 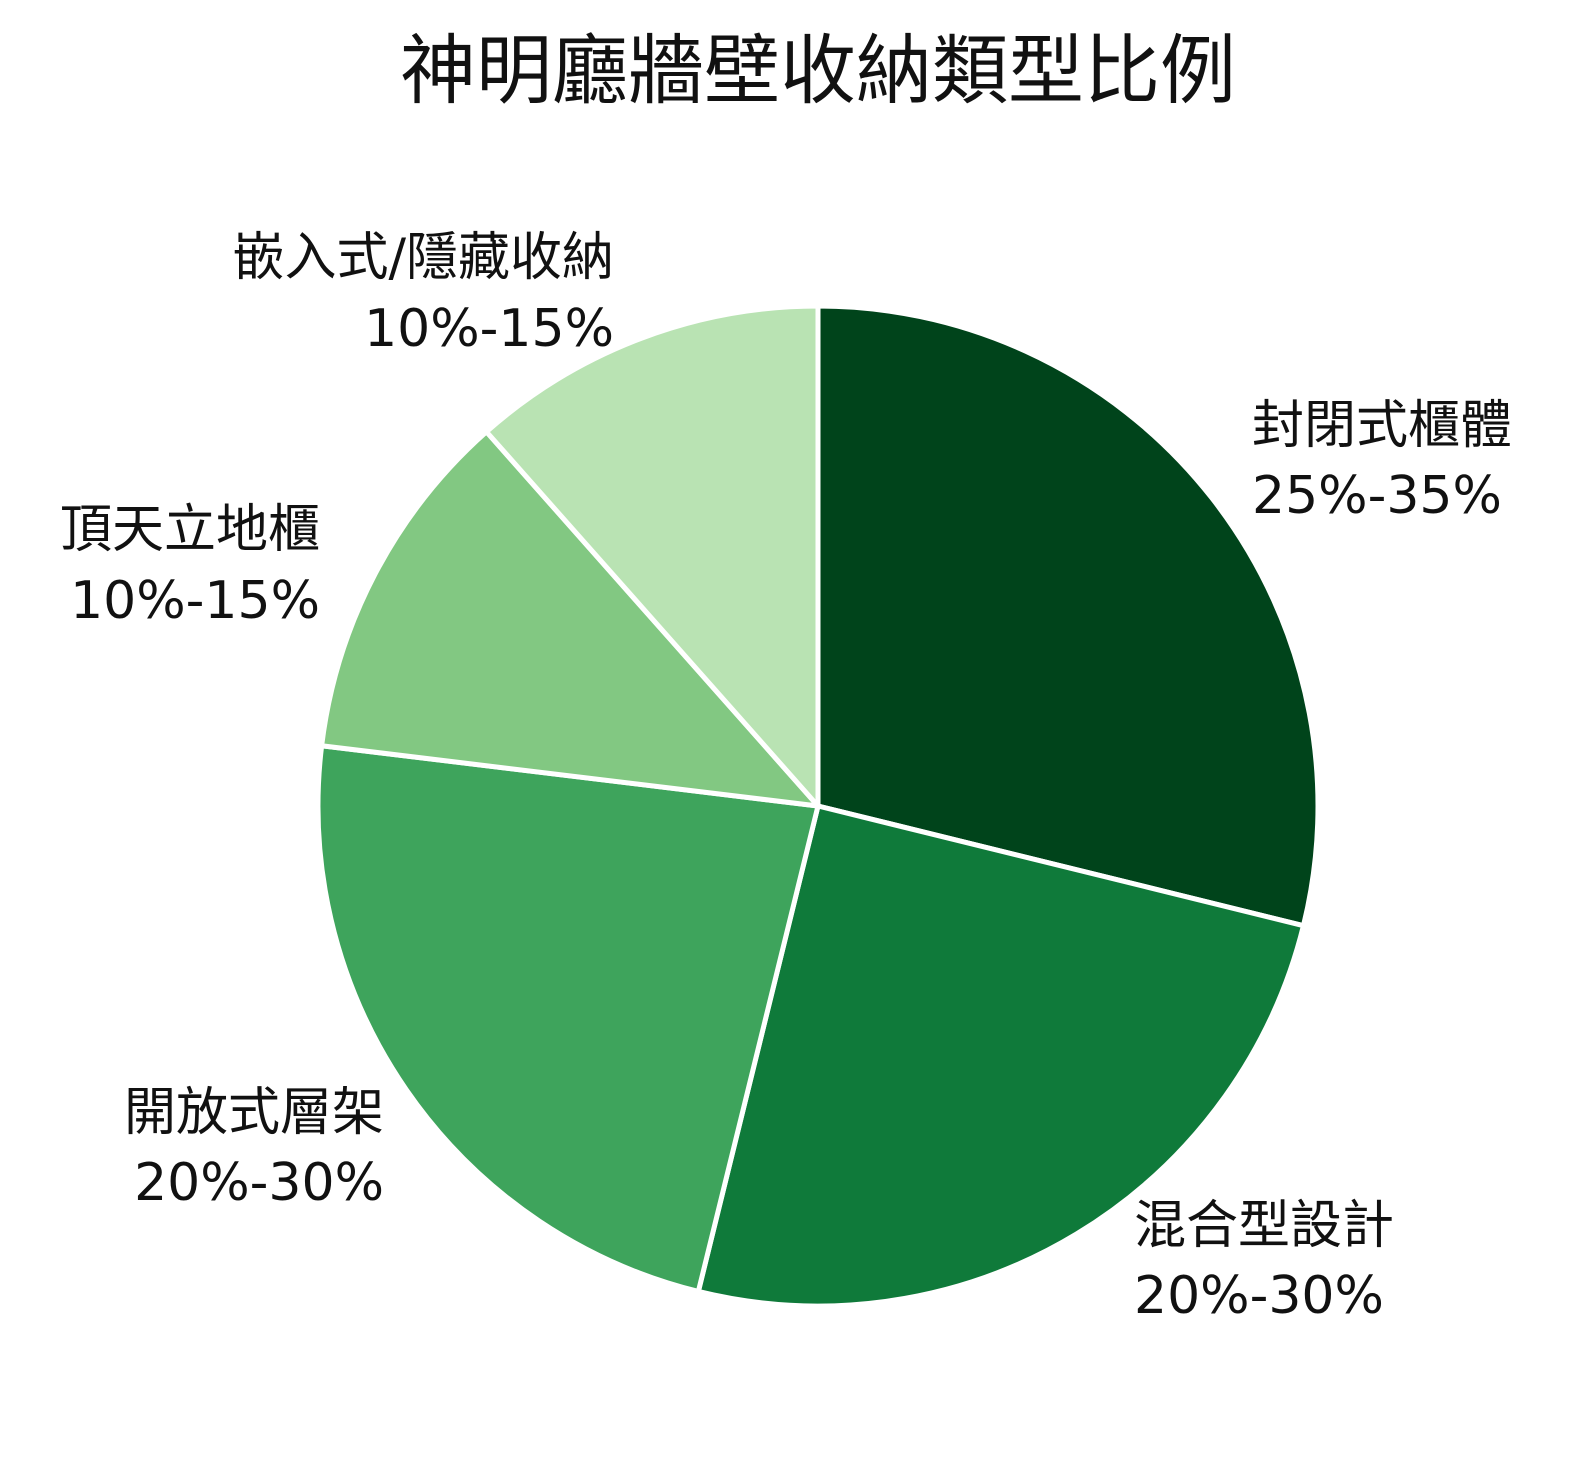 What do you see at coordinates (1382, 426) in the screenshot?
I see `slice-label-name-1: 封閉式櫃體` at bounding box center [1382, 426].